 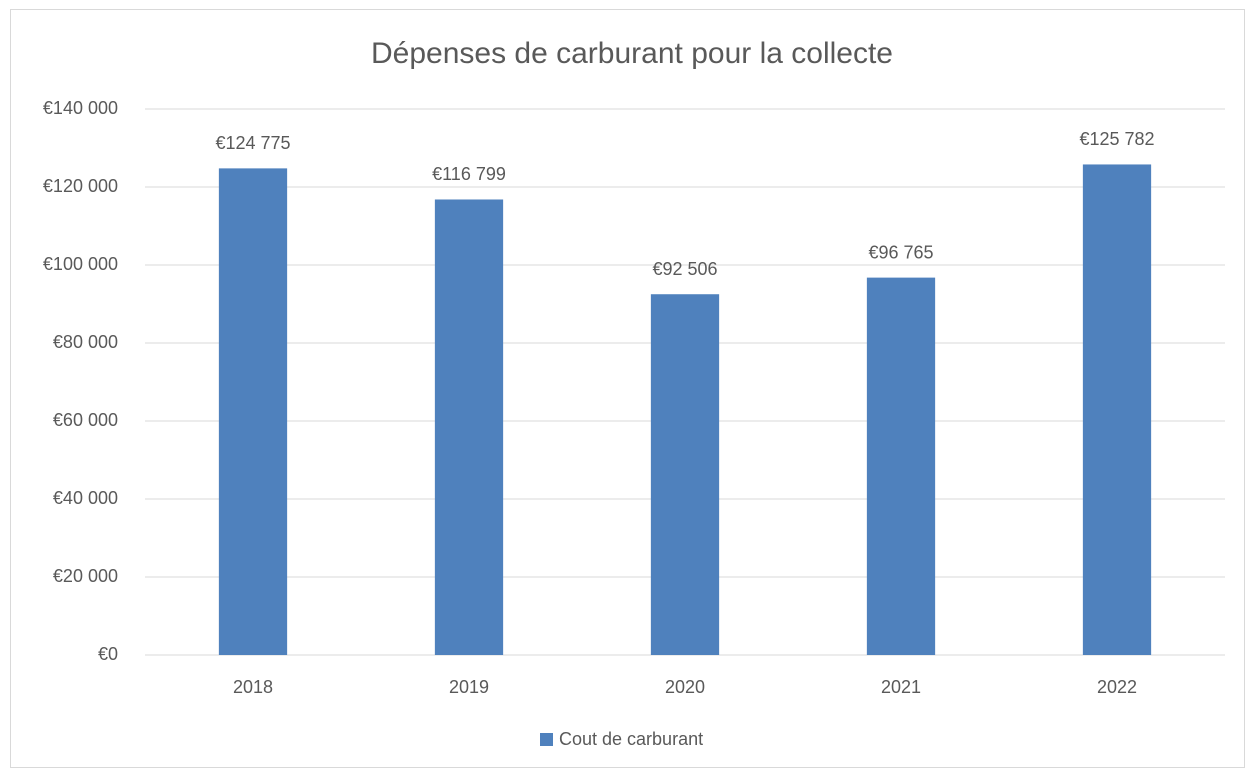 I want to click on x-tick-label: 2022, so click(x=1117, y=687).